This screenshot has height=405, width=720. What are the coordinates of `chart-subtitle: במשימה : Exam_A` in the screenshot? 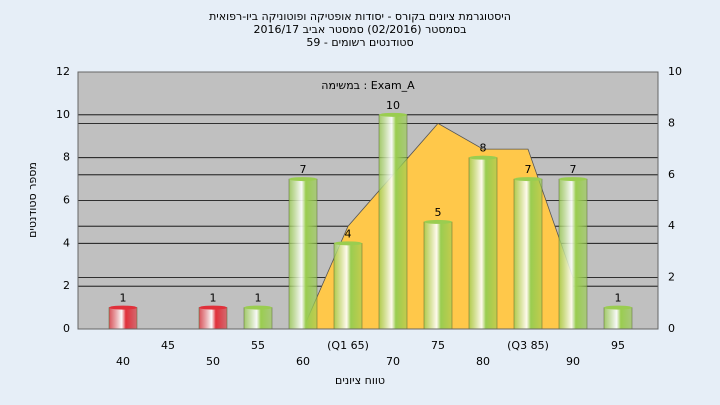 It's located at (368, 85).